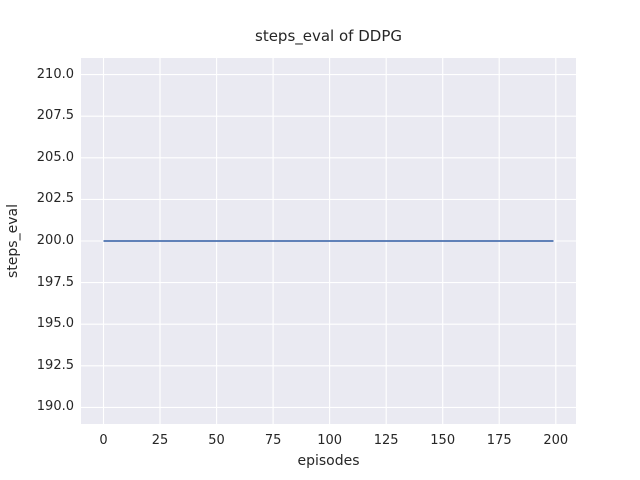  I want to click on x-tick-label: 150, so click(443, 440).